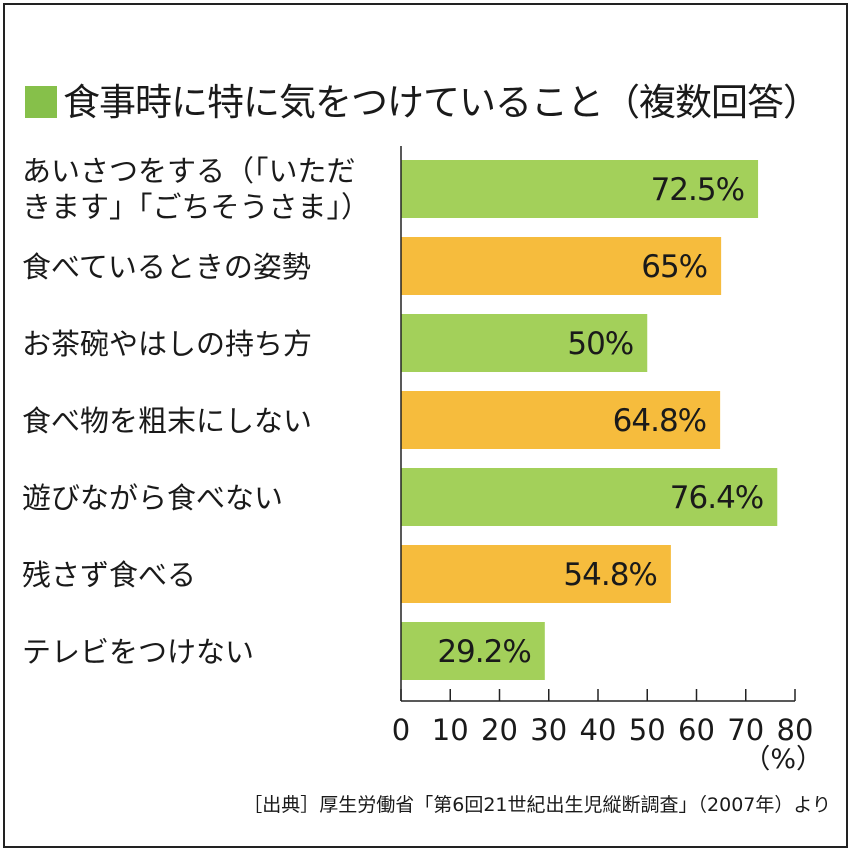  Describe the element at coordinates (483, 652) in the screenshot. I see `value-label-6: 29.2%` at that location.